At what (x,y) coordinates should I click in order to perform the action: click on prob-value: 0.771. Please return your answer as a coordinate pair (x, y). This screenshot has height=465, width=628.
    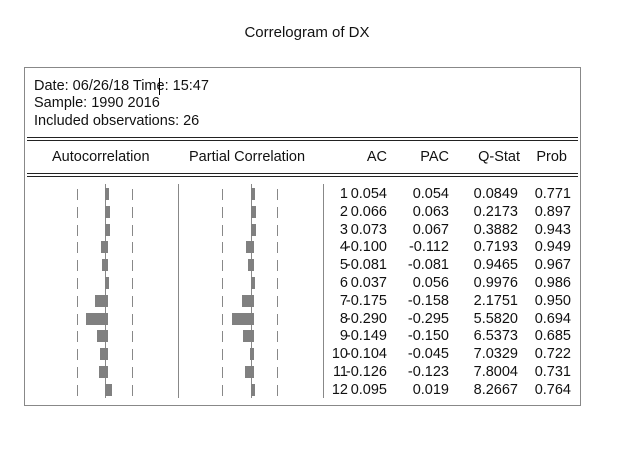
    Looking at the image, I should click on (552, 194).